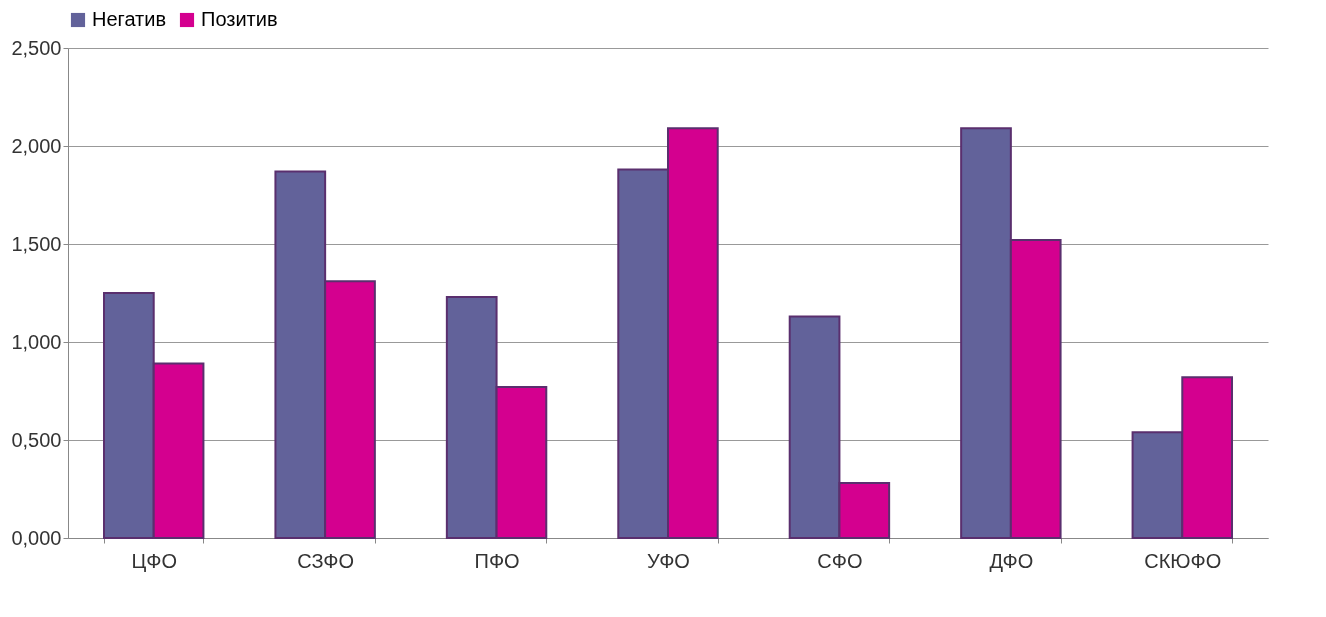 The height and width of the screenshot is (617, 1326). Describe the element at coordinates (1011, 560) in the screenshot. I see `x-tick-label: ДФО` at that location.